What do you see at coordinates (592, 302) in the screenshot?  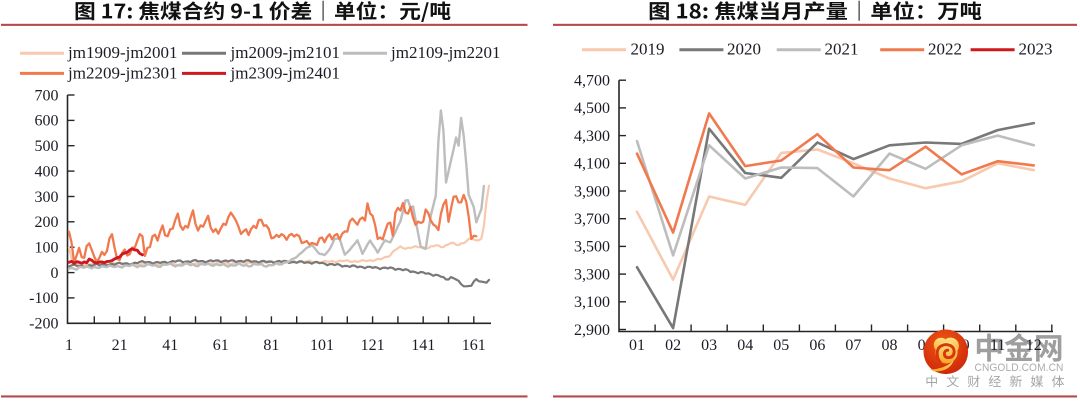 I see `svg-text: 3,100` at bounding box center [592, 302].